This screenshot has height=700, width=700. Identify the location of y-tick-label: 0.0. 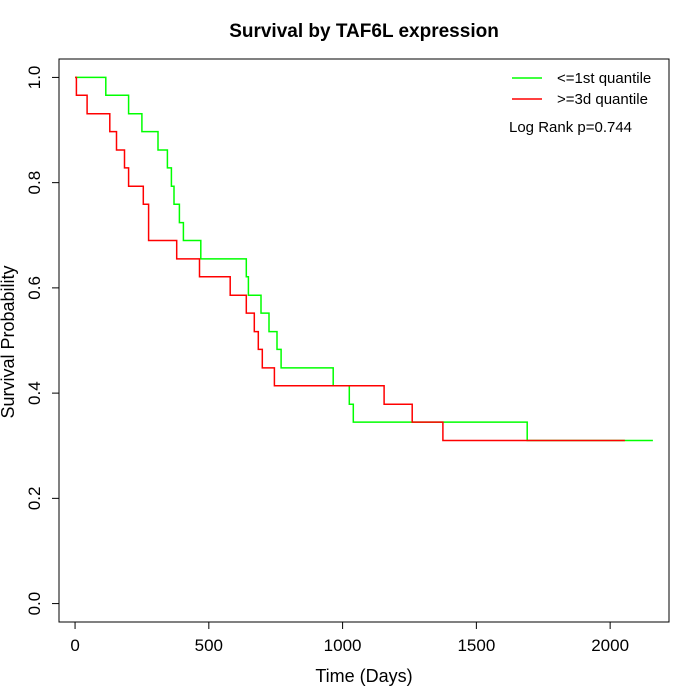
(34, 604).